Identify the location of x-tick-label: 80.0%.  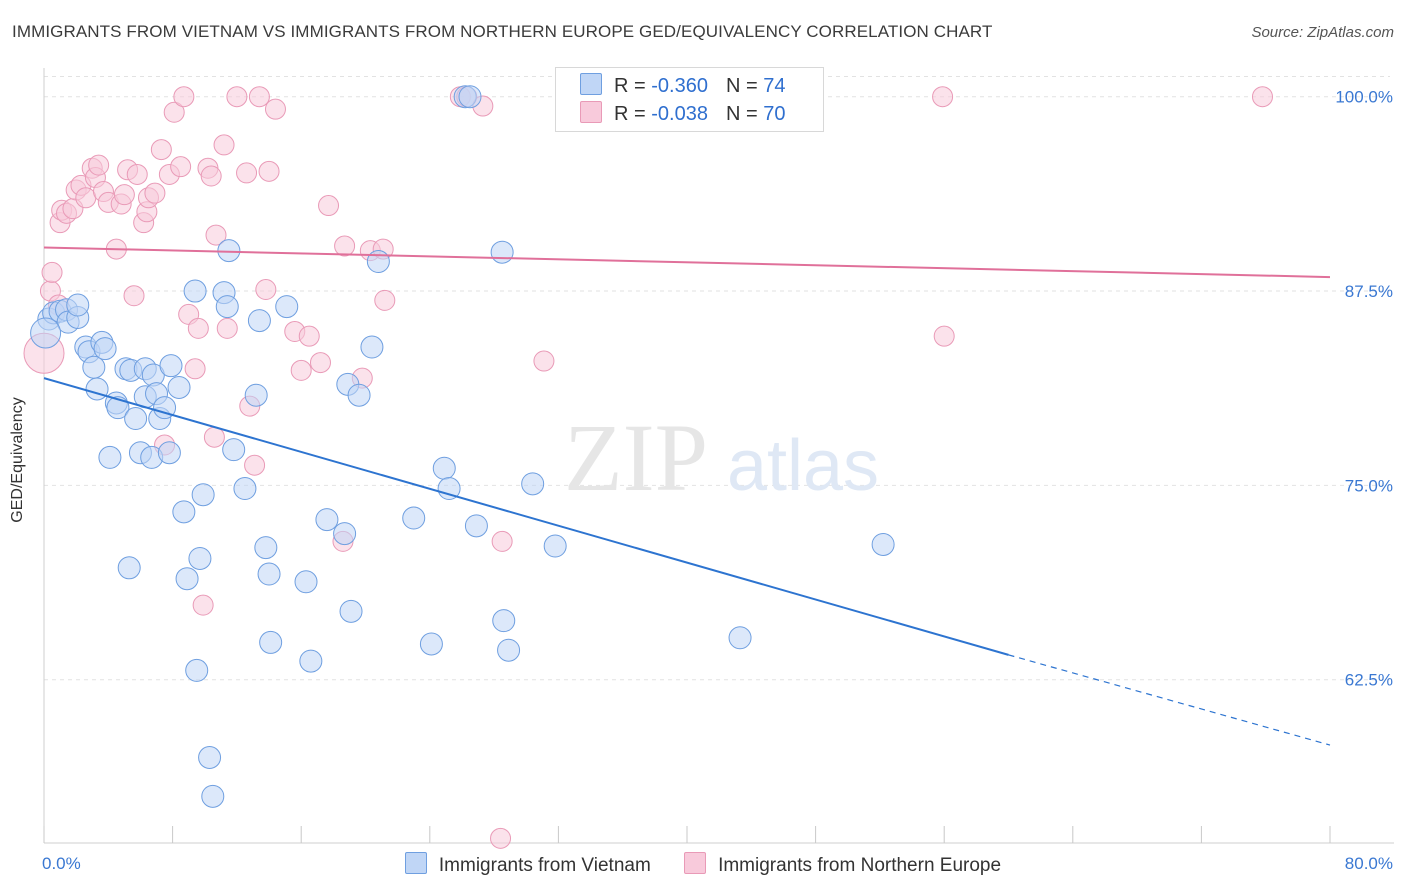
(1369, 863).